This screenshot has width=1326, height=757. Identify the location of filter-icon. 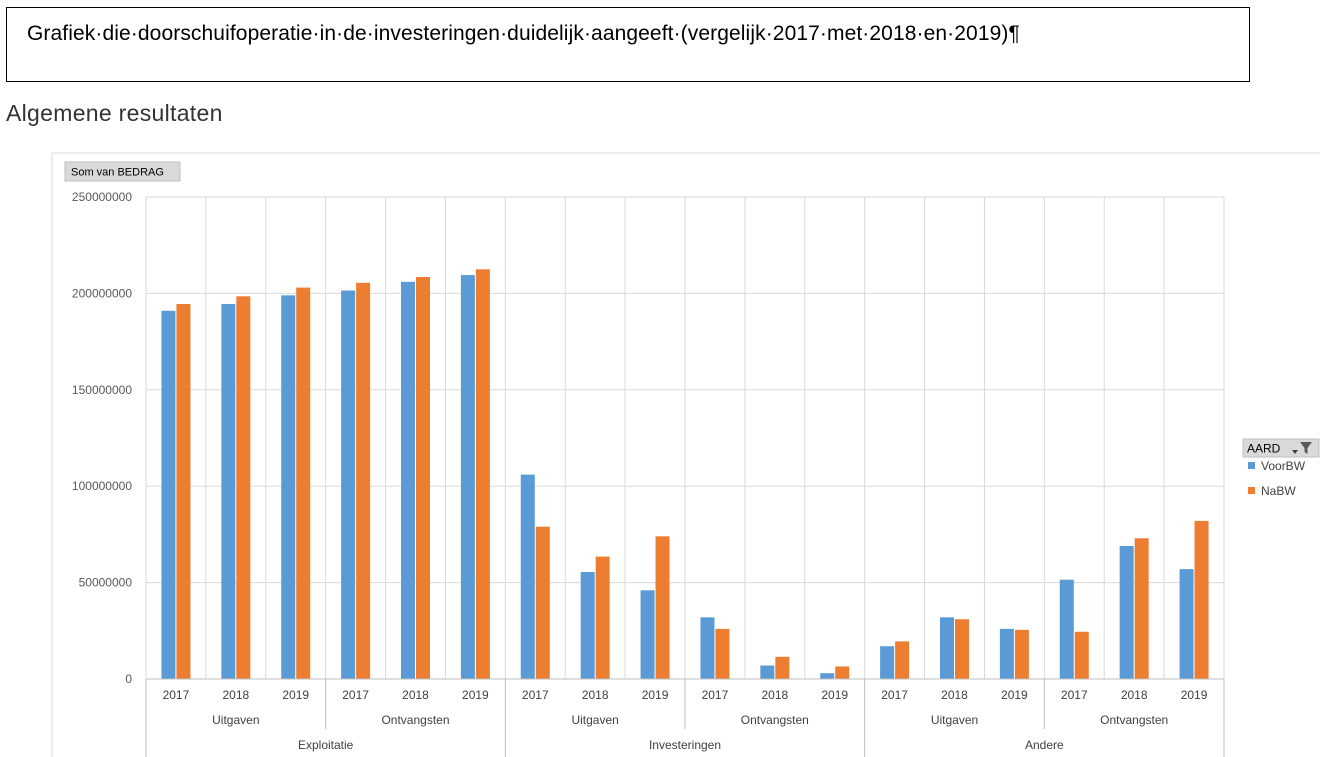
(1306, 448).